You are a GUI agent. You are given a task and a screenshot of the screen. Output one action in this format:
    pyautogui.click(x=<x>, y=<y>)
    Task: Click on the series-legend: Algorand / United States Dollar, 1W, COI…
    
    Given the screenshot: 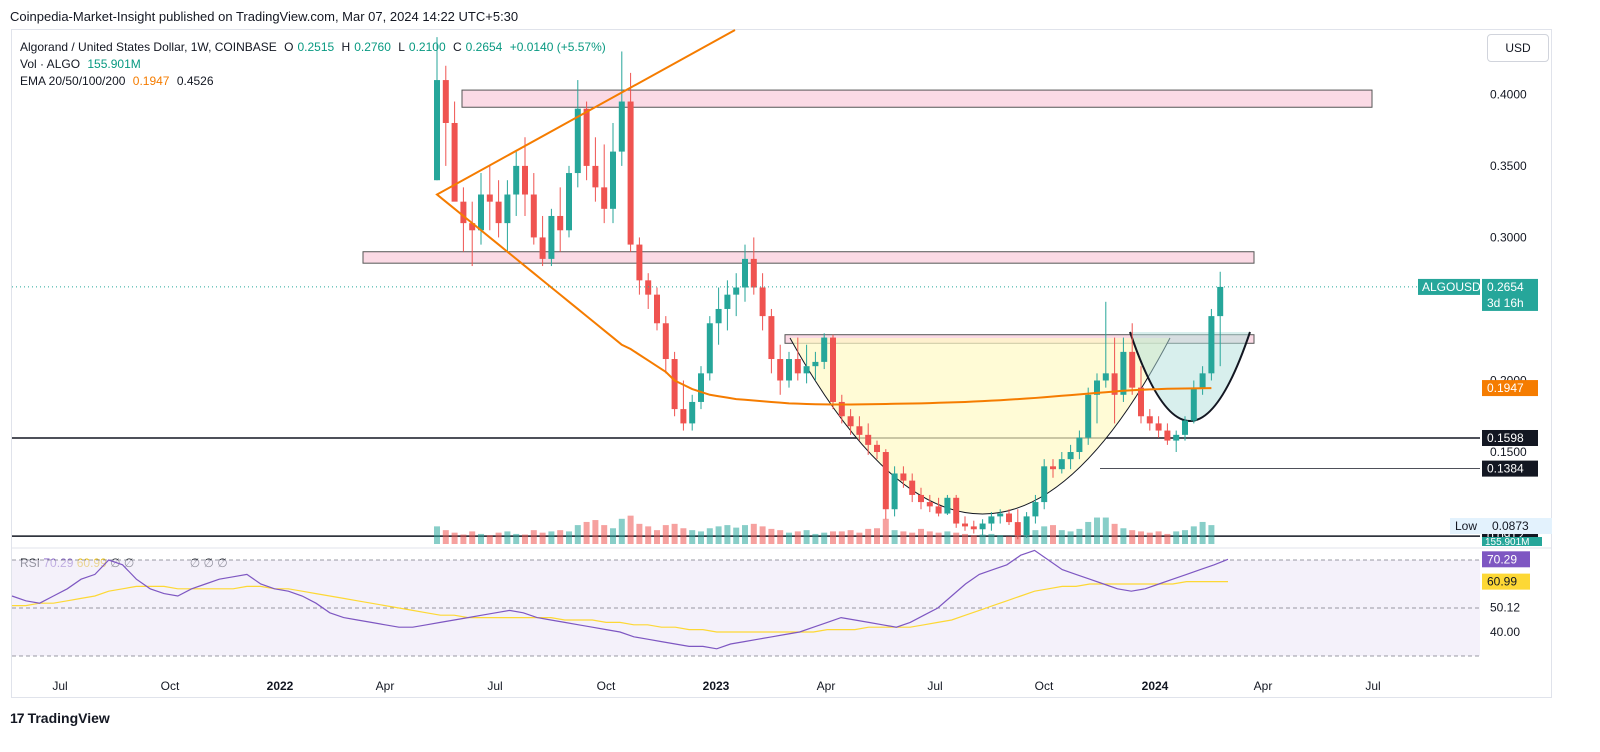 What is the action you would take?
    pyautogui.click(x=315, y=64)
    